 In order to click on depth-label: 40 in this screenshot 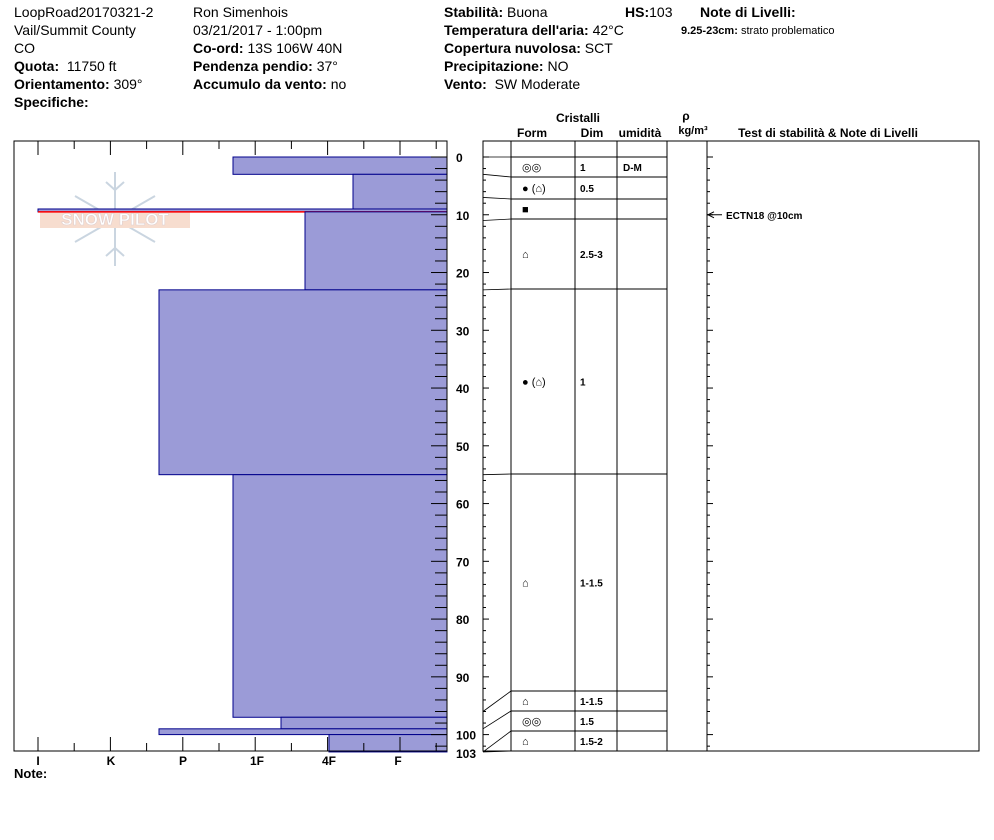, I will do `click(463, 389)`.